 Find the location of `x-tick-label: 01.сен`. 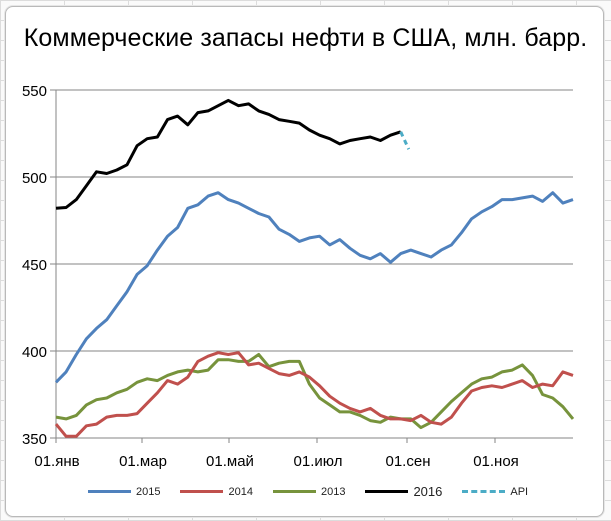

x-tick-label: 01.сен is located at coordinates (408, 461).